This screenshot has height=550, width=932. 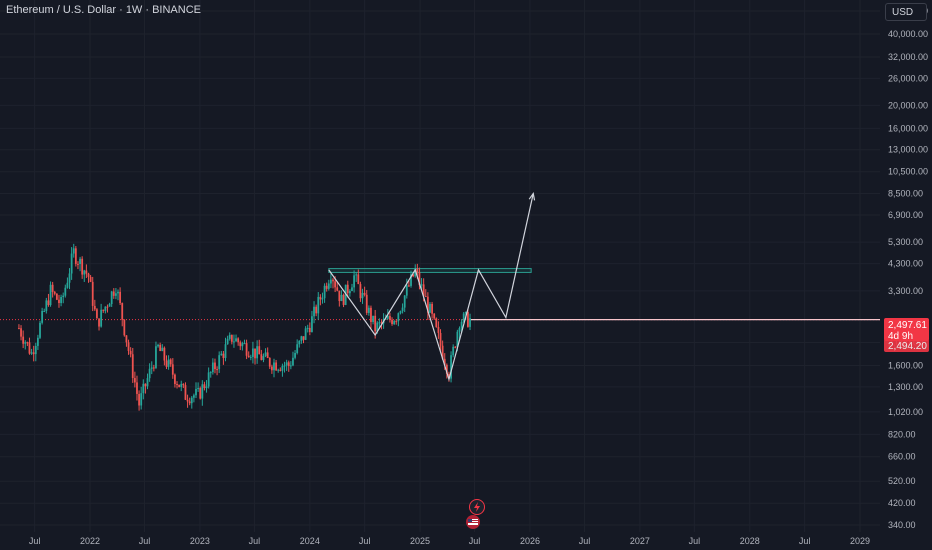 I want to click on y-tick-label: 4,300.00, so click(x=905, y=264).